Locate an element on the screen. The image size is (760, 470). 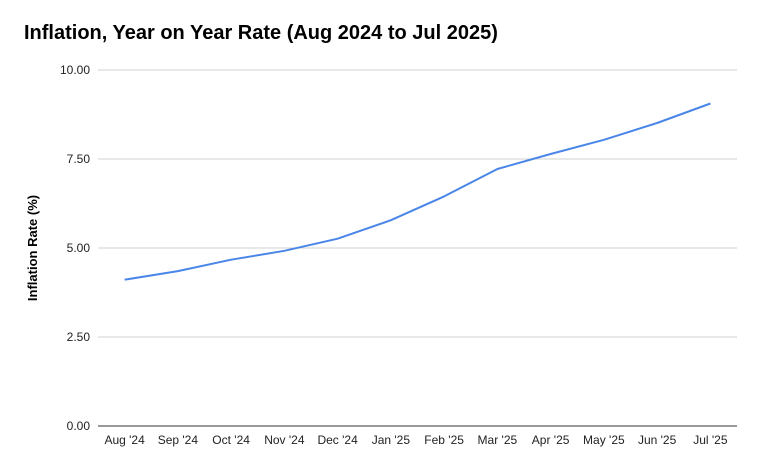
y-tick-label: 10.00 is located at coordinates (75, 70).